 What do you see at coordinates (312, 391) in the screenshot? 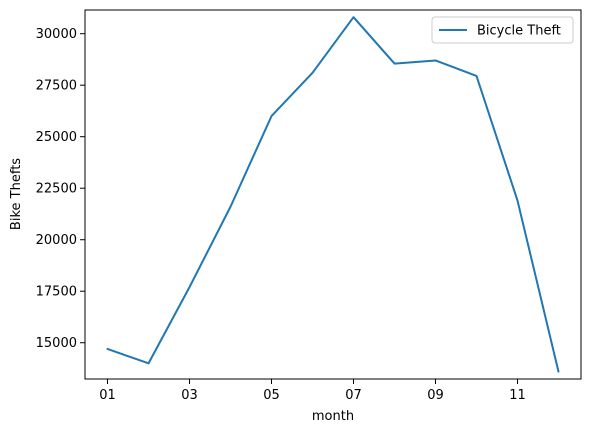
I see `x-axis-ticks: 01 03 05 07 09 11` at bounding box center [312, 391].